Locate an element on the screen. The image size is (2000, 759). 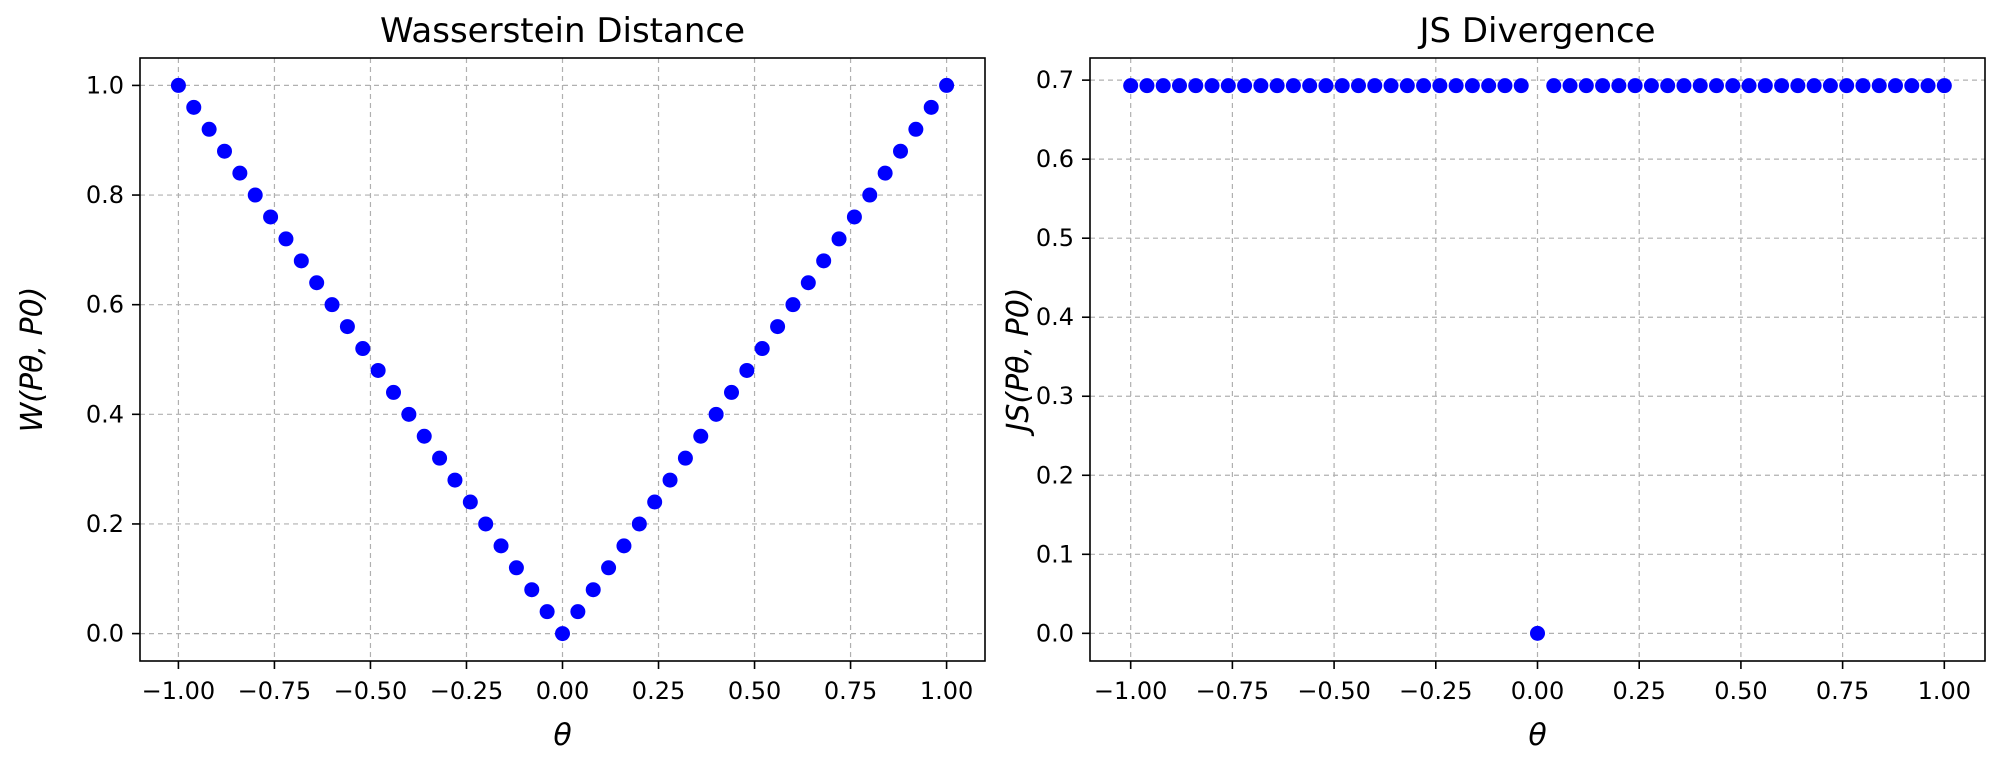
y-tick-label: 0.1 is located at coordinates (1055, 554).